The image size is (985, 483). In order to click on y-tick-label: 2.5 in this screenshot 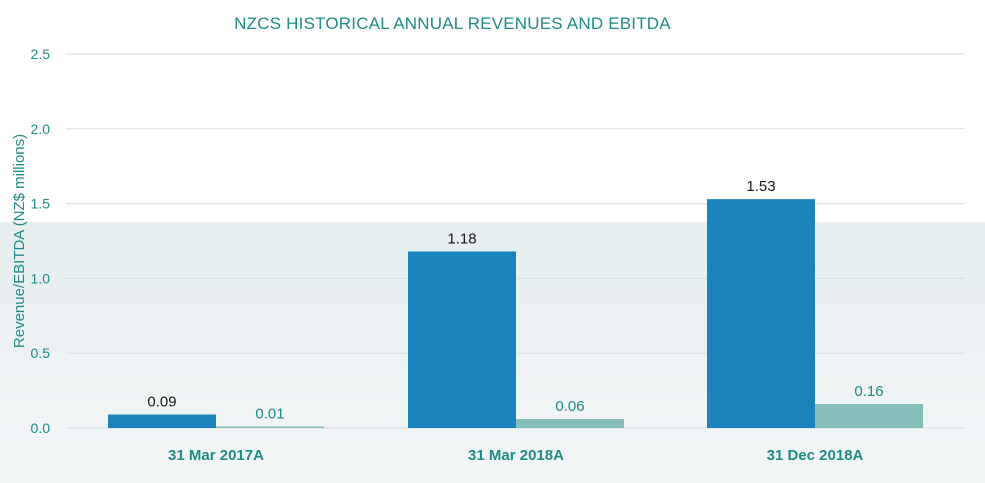, I will do `click(41, 54)`.